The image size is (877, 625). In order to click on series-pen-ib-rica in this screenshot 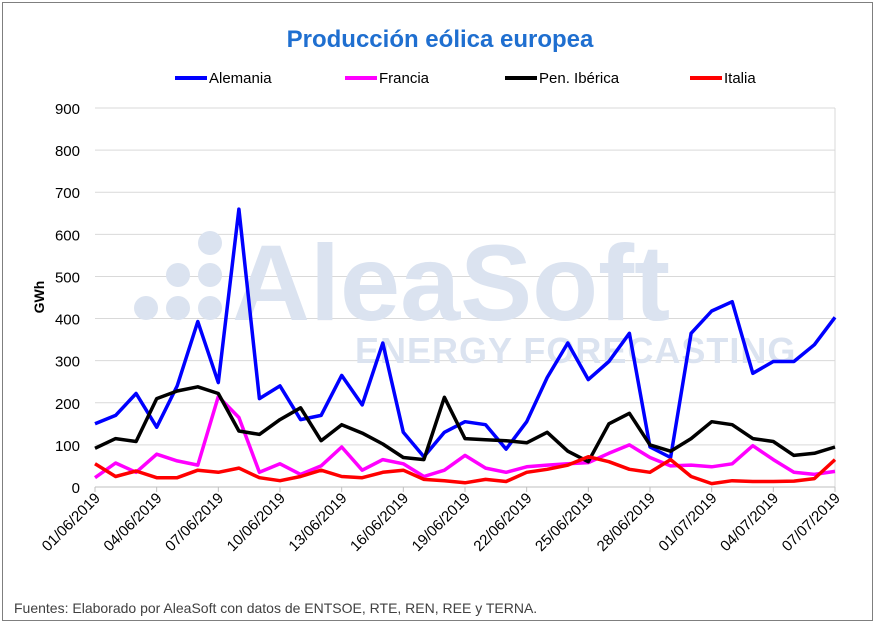, I will do `click(465, 424)`.